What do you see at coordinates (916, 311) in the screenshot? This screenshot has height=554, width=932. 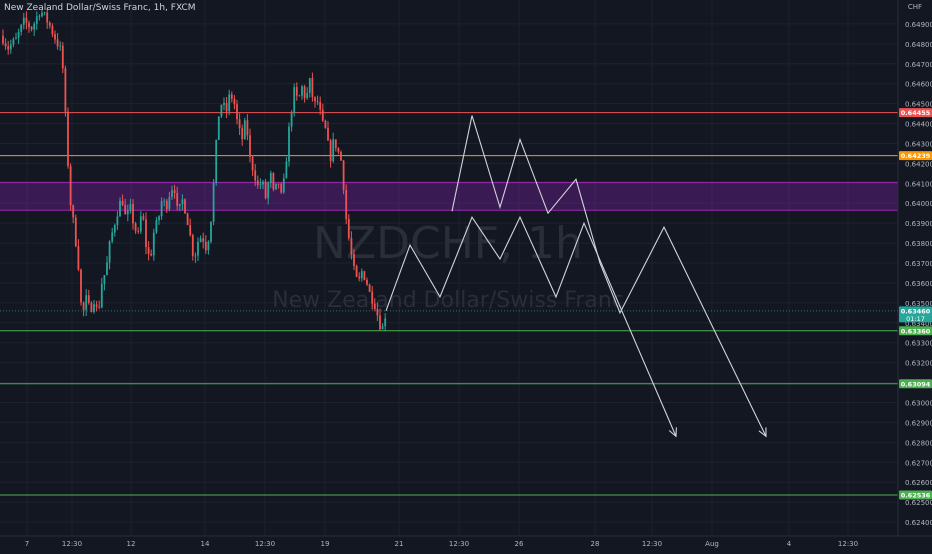 I see `price-label-text: 0.63460` at bounding box center [916, 311].